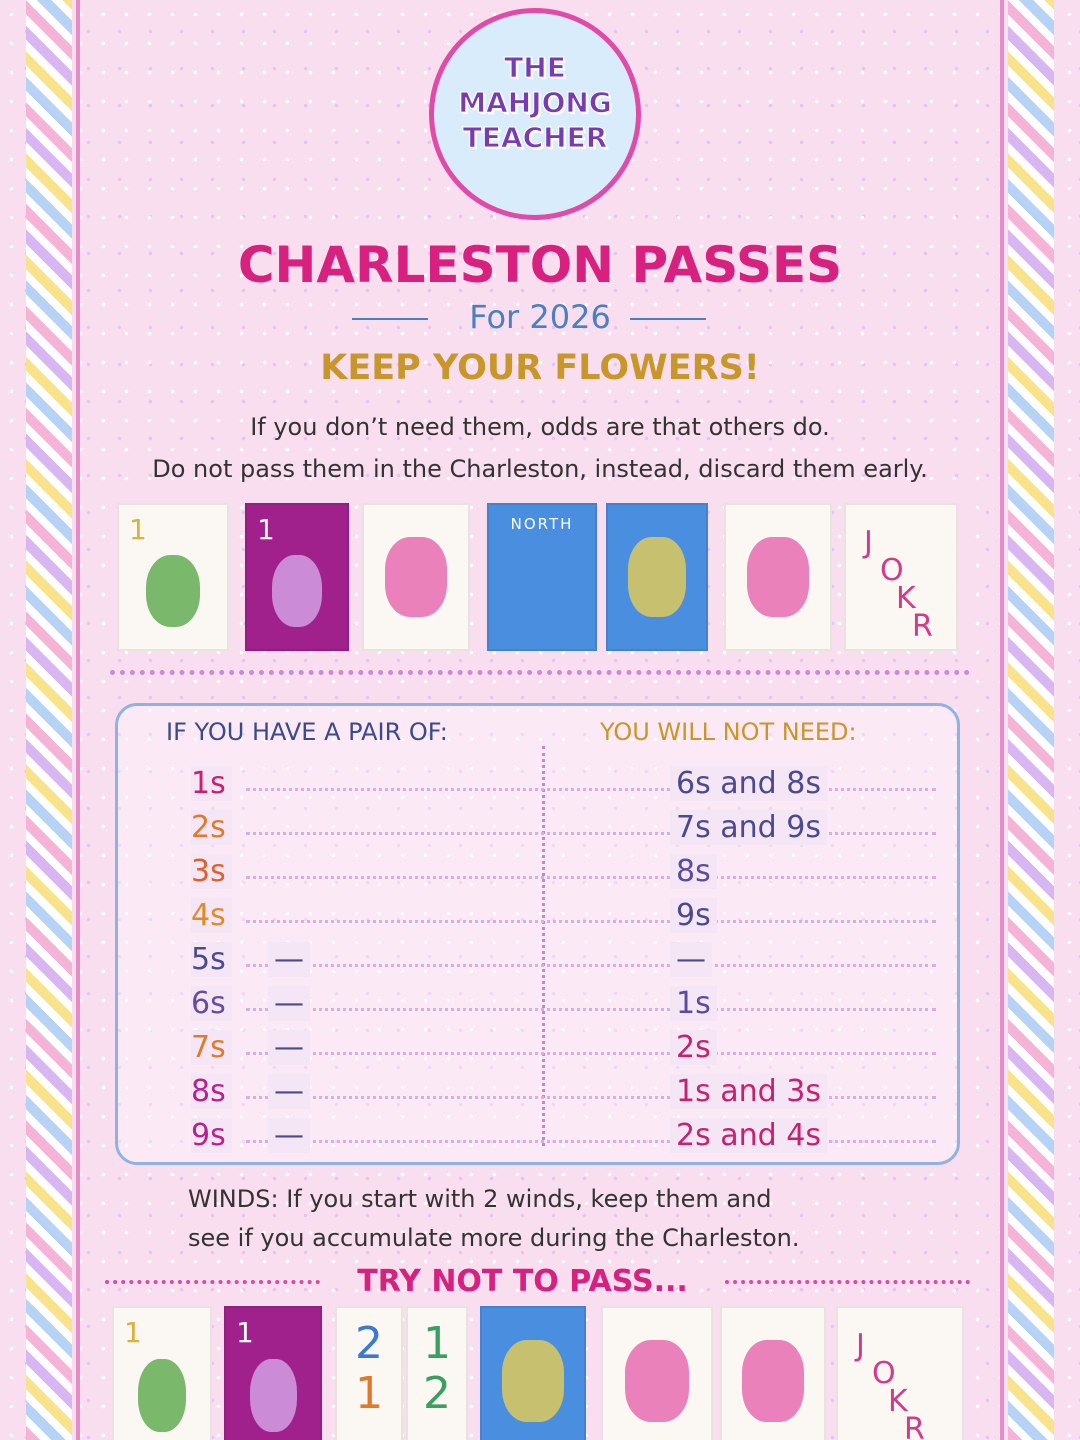  Describe the element at coordinates (542, 524) in the screenshot. I see `tile-label: NORTH` at that location.